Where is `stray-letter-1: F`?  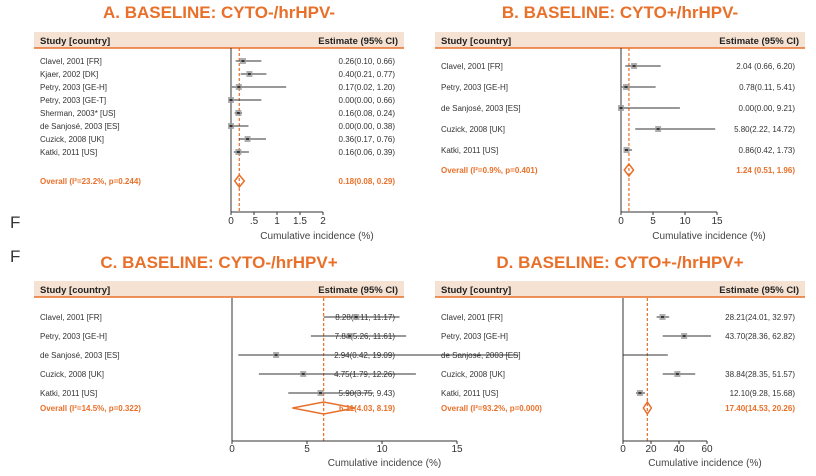 stray-letter-1: F is located at coordinates (15, 222).